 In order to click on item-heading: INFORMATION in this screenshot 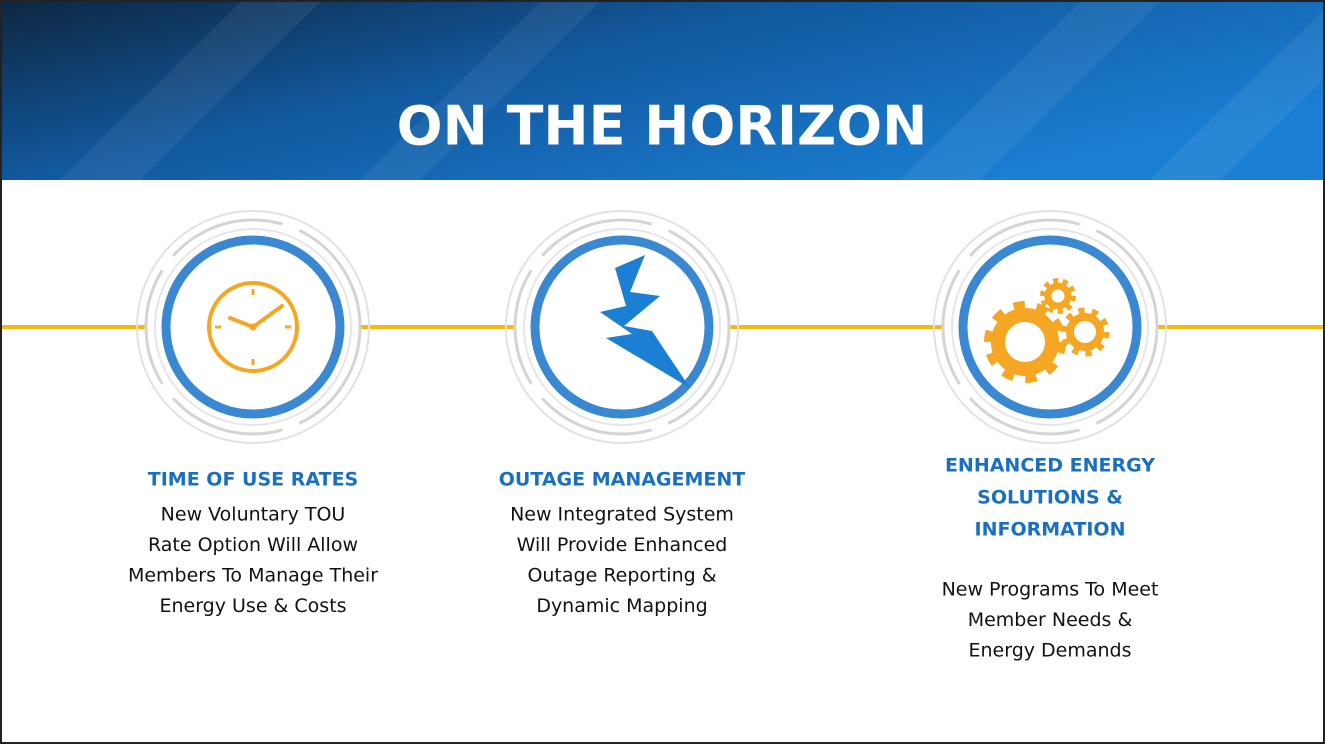, I will do `click(1050, 530)`.